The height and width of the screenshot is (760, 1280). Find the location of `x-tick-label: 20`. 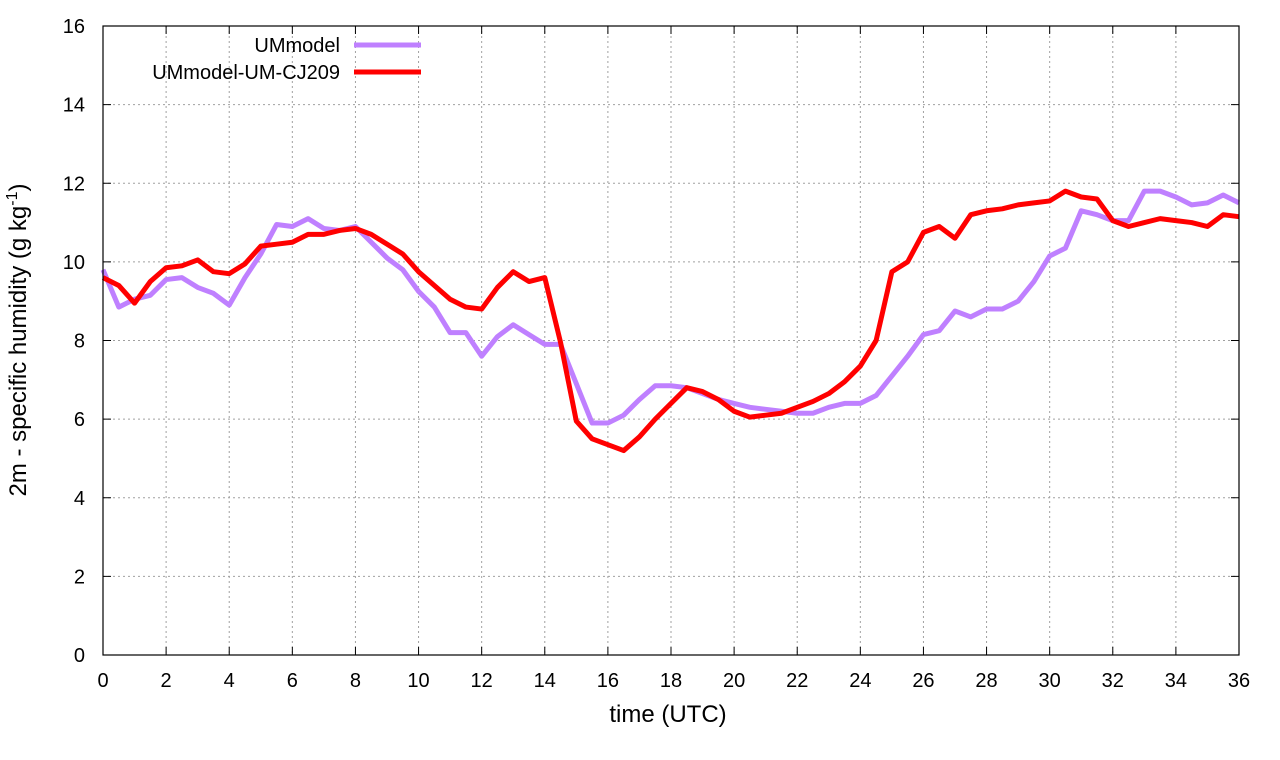

x-tick-label: 20 is located at coordinates (734, 681).